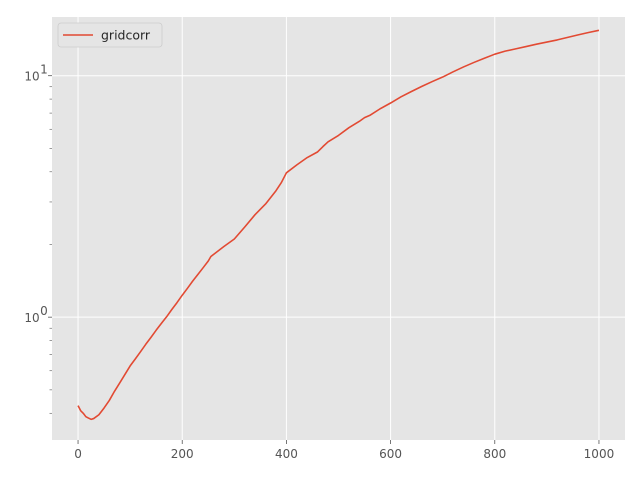 The height and width of the screenshot is (480, 640). Describe the element at coordinates (44, 70) in the screenshot. I see `y-tick-exponent: 1` at that location.